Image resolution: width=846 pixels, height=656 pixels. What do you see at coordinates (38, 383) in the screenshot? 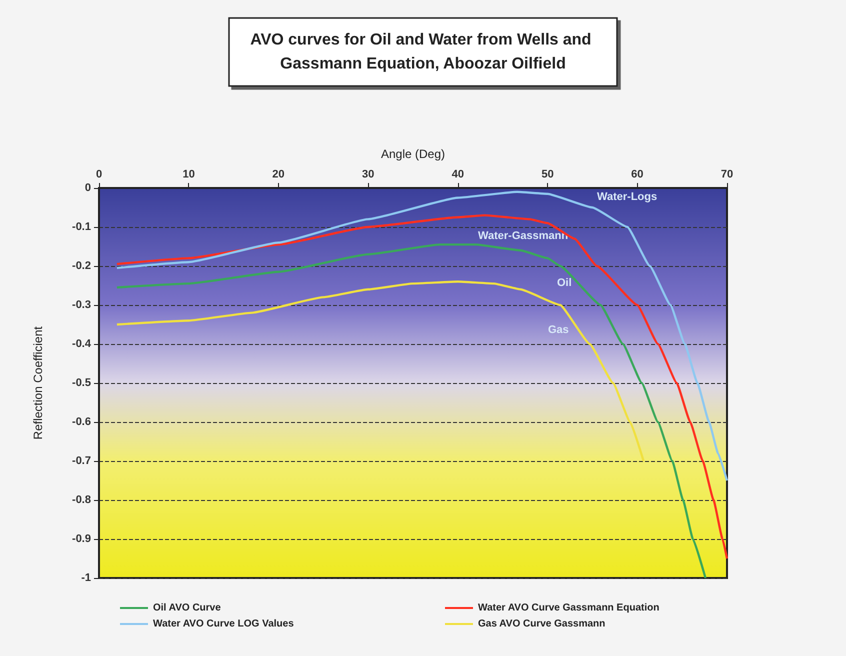
I see `y-axis-title: Reflection Coefficient` at bounding box center [38, 383].